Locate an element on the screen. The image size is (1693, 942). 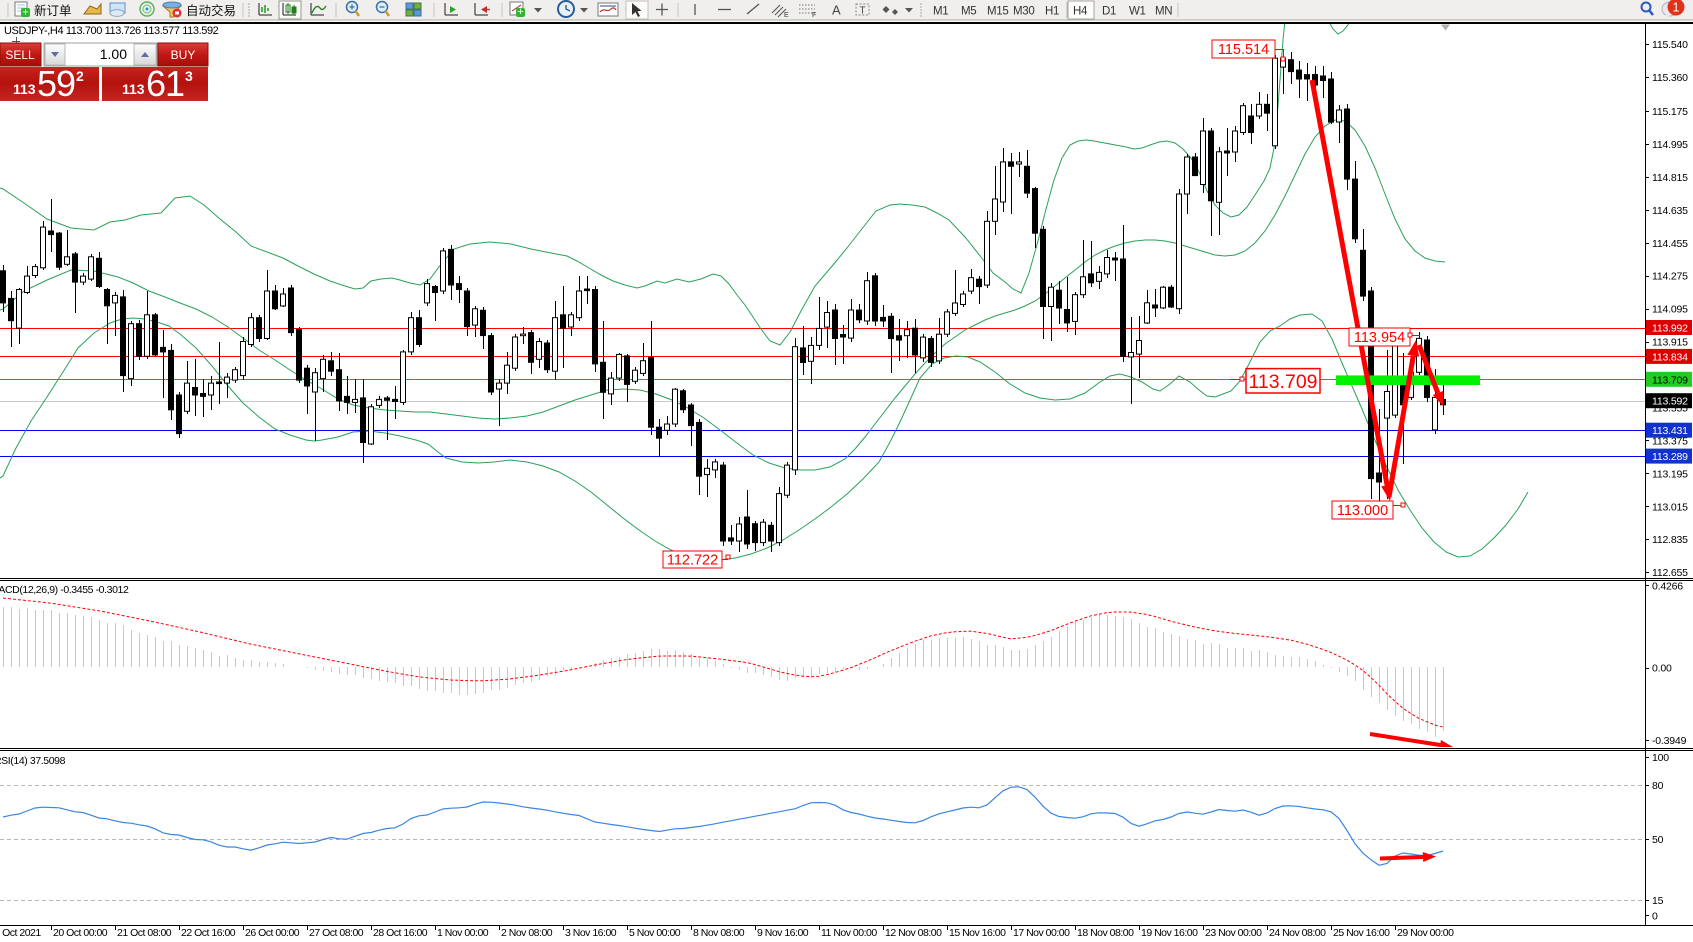
svg-text: 112.722 is located at coordinates (692, 561).